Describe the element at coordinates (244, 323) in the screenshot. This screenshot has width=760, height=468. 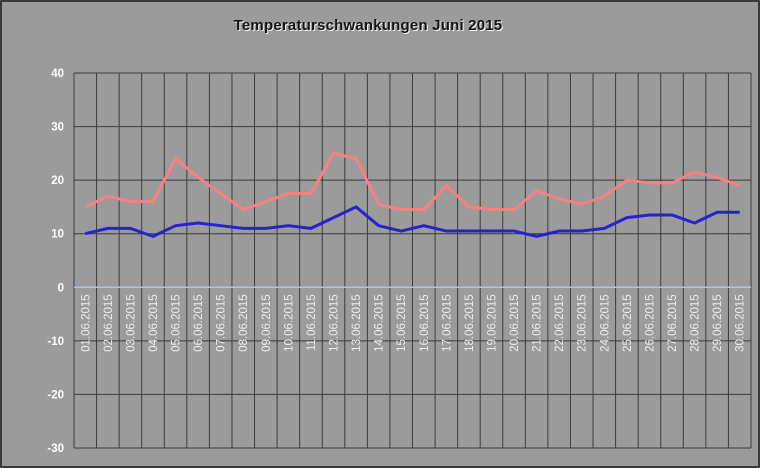
I see `x-axis-label: 08.06.2015` at that location.